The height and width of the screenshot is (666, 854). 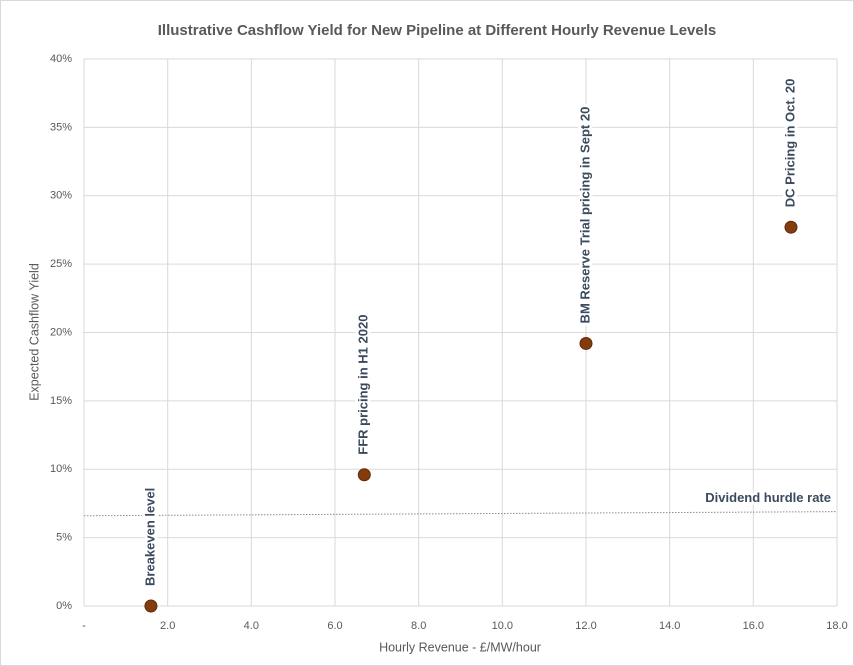 What do you see at coordinates (61, 469) in the screenshot?
I see `y-tick-label: 10%` at bounding box center [61, 469].